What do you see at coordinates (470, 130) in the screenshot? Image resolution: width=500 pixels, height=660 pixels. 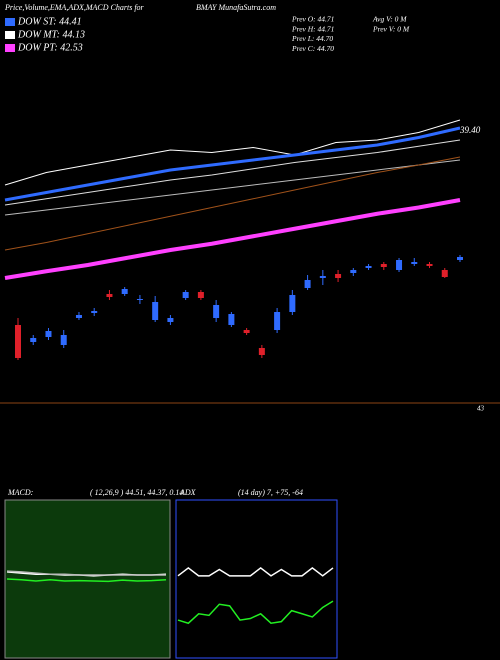 I see `annotation: 39.40` at bounding box center [470, 130].